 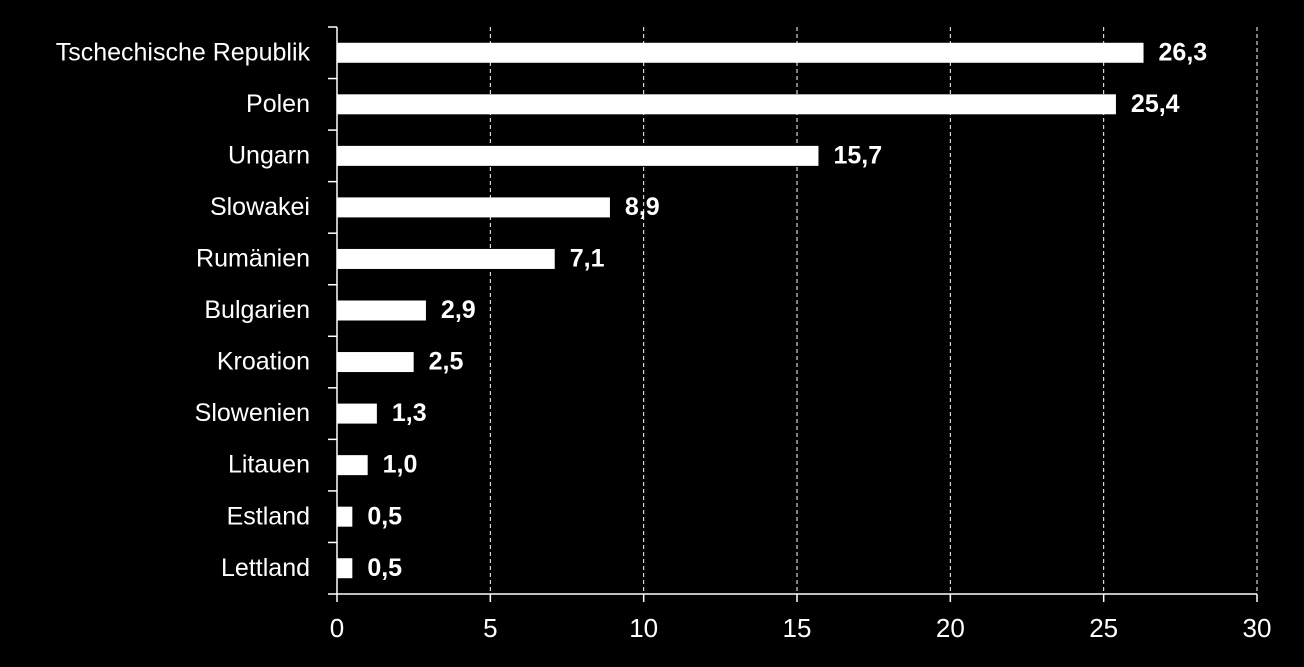 What do you see at coordinates (269, 155) in the screenshot?
I see `y-tick-label: Ungarn` at bounding box center [269, 155].